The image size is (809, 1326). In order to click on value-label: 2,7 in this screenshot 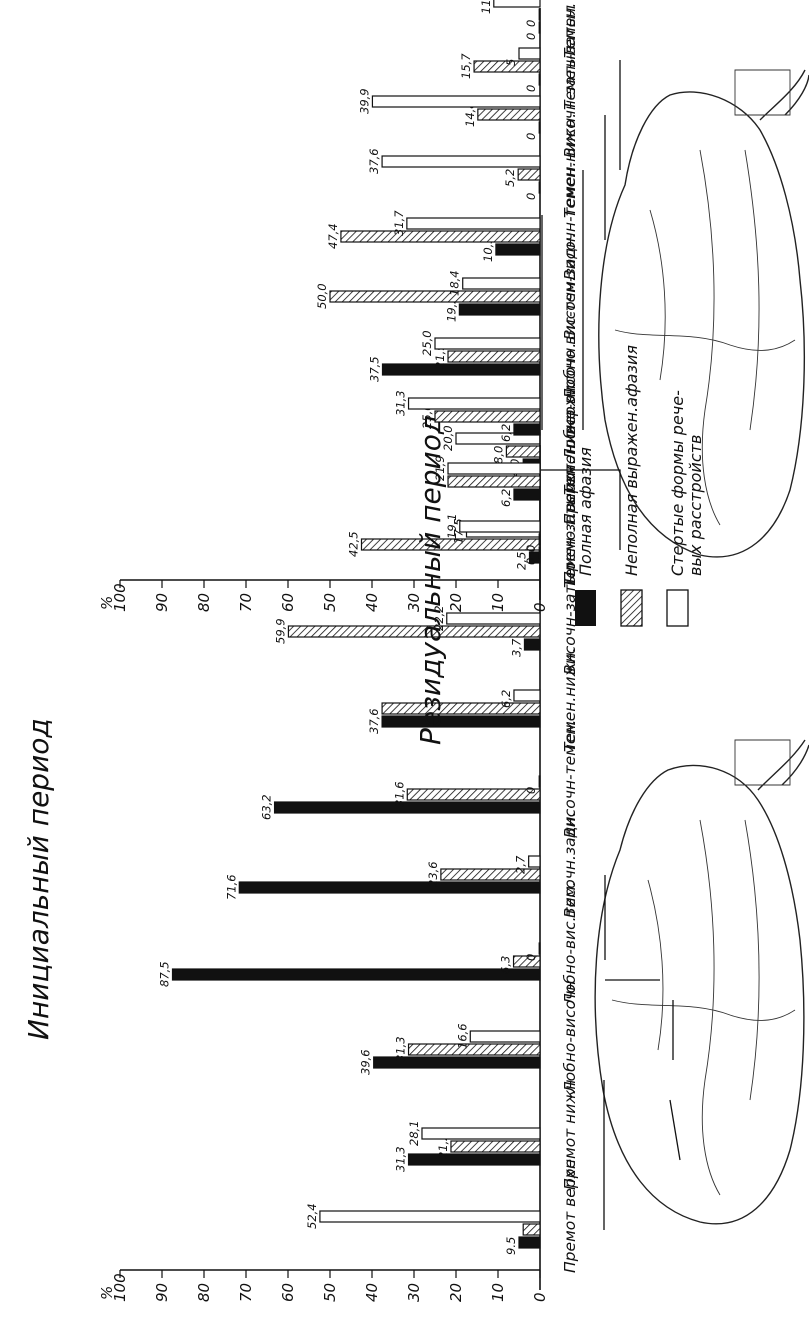, I will do `click(521, 864)`.